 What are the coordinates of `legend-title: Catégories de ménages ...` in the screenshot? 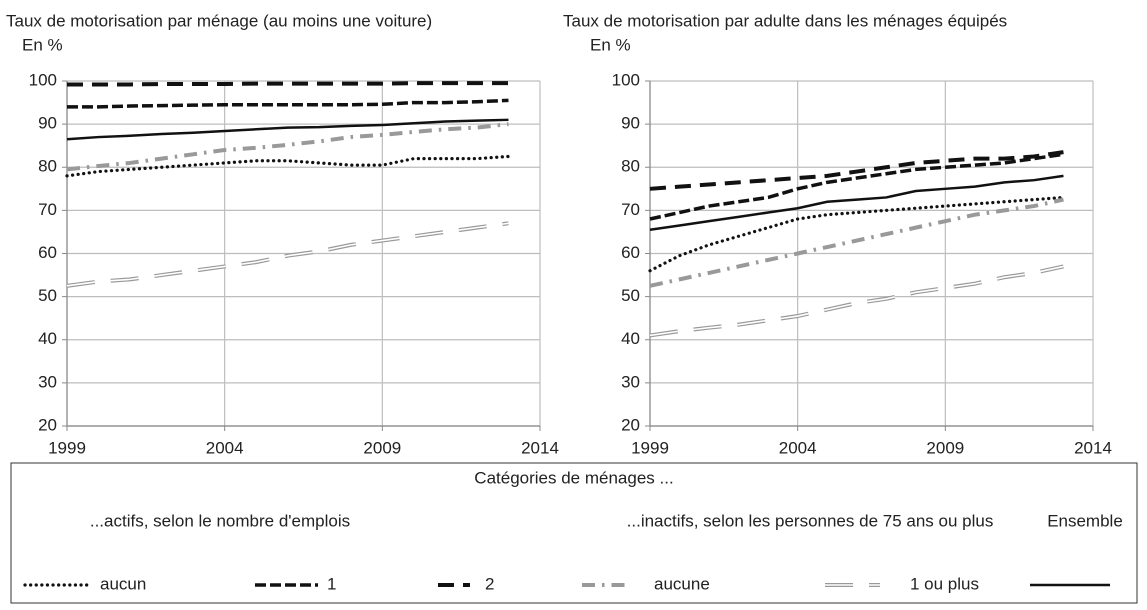 It's located at (573, 477).